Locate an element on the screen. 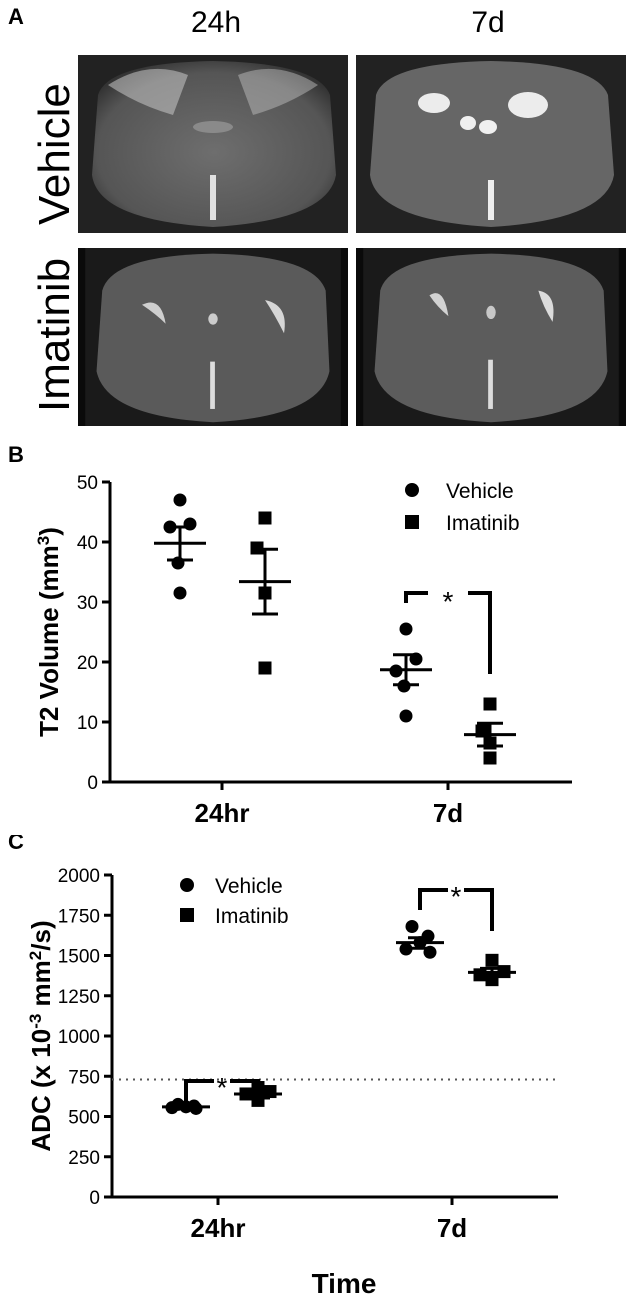 The image size is (627, 1300). column-label-24h: 24h is located at coordinates (216, 22).